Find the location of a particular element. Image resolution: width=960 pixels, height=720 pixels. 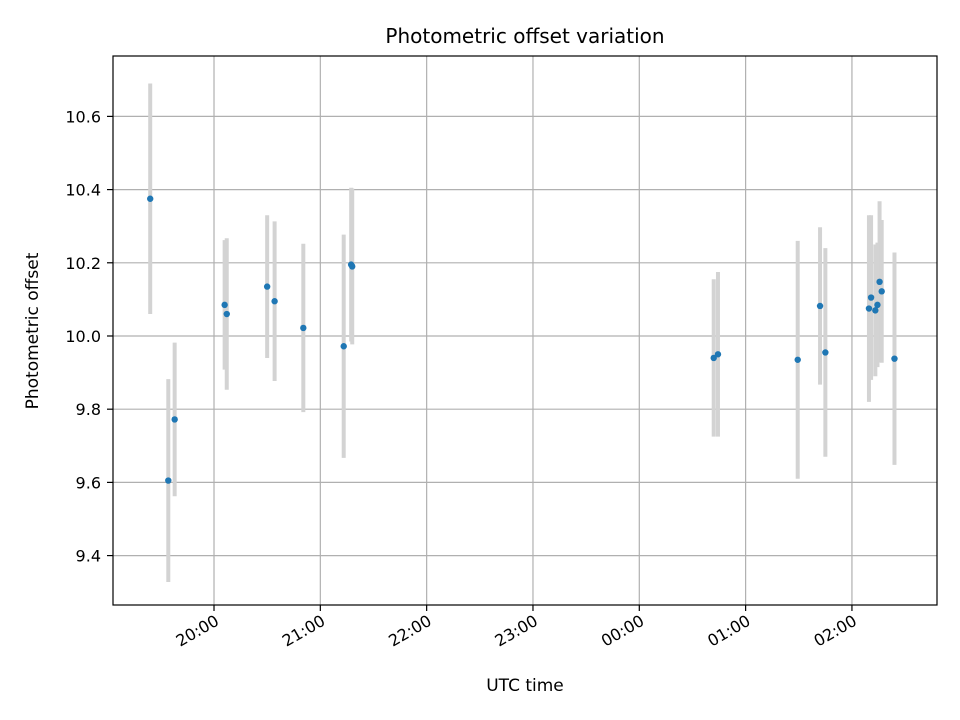

y-axis: 9.4 9.6 9.8 10.0 10.2 10.4 10.6 is located at coordinates (89, 336).